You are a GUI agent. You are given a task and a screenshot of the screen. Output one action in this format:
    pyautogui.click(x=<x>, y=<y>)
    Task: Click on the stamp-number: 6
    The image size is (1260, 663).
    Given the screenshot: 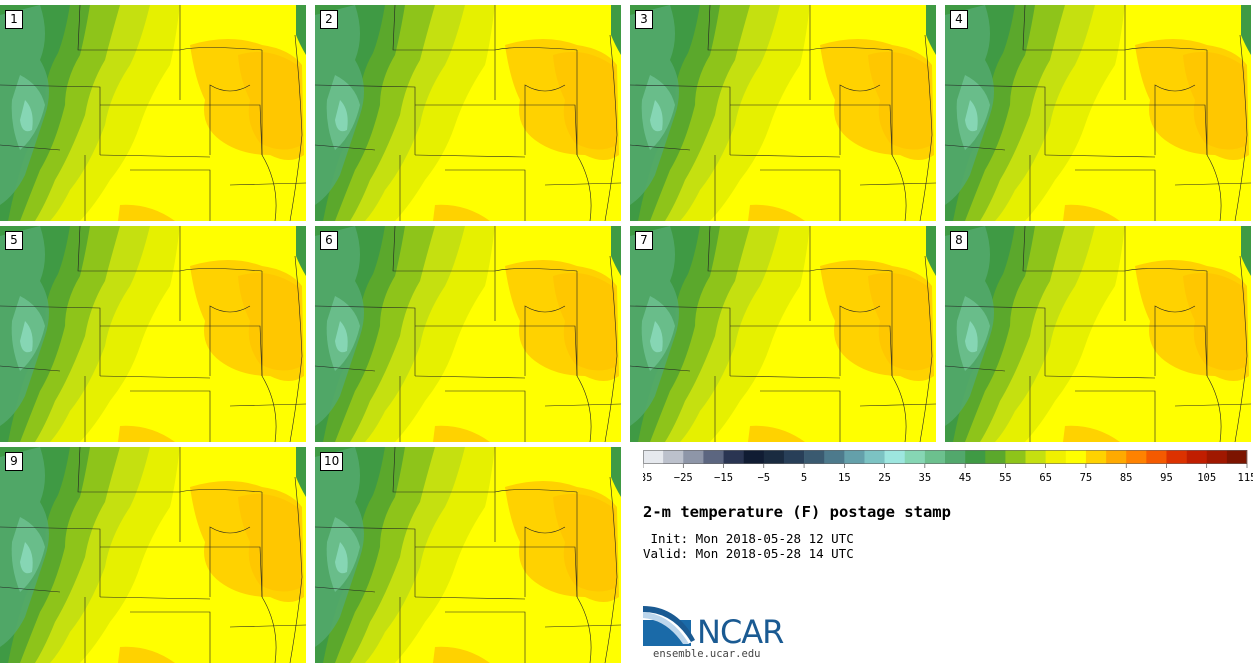 What is the action you would take?
    pyautogui.click(x=329, y=240)
    